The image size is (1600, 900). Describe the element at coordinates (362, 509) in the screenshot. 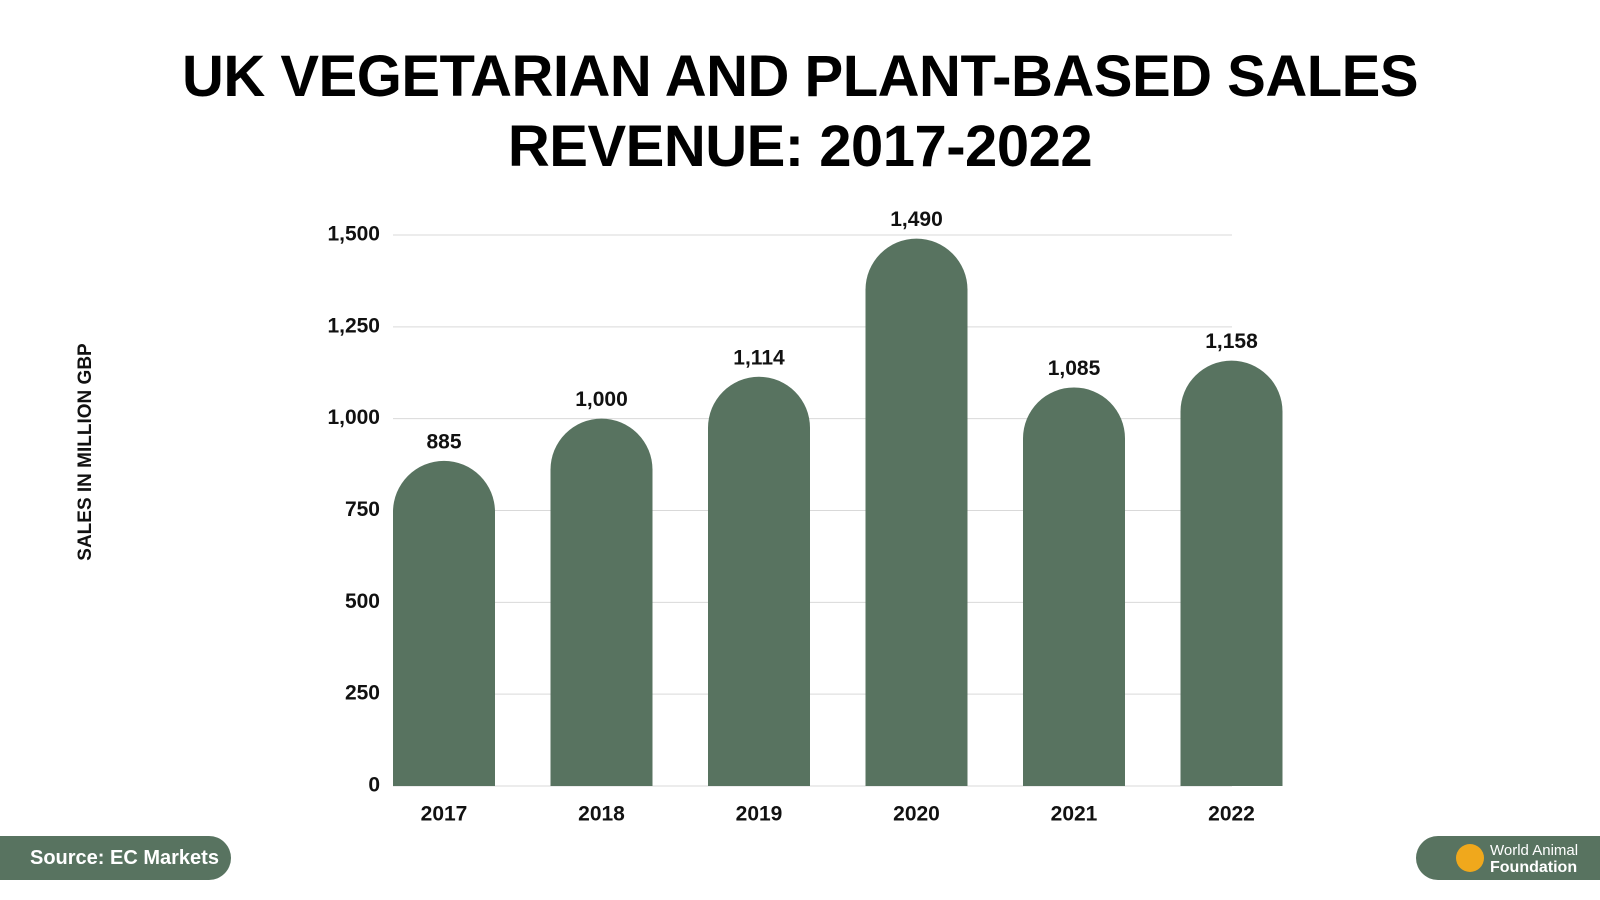

I see `y-tick-label: 750` at that location.